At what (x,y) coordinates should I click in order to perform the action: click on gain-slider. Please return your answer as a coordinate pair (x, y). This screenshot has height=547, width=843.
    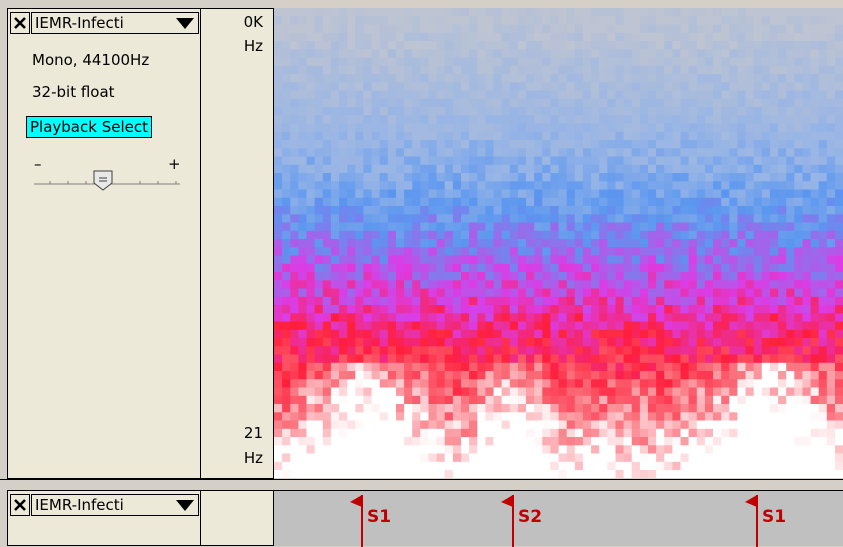
    Looking at the image, I should click on (107, 179).